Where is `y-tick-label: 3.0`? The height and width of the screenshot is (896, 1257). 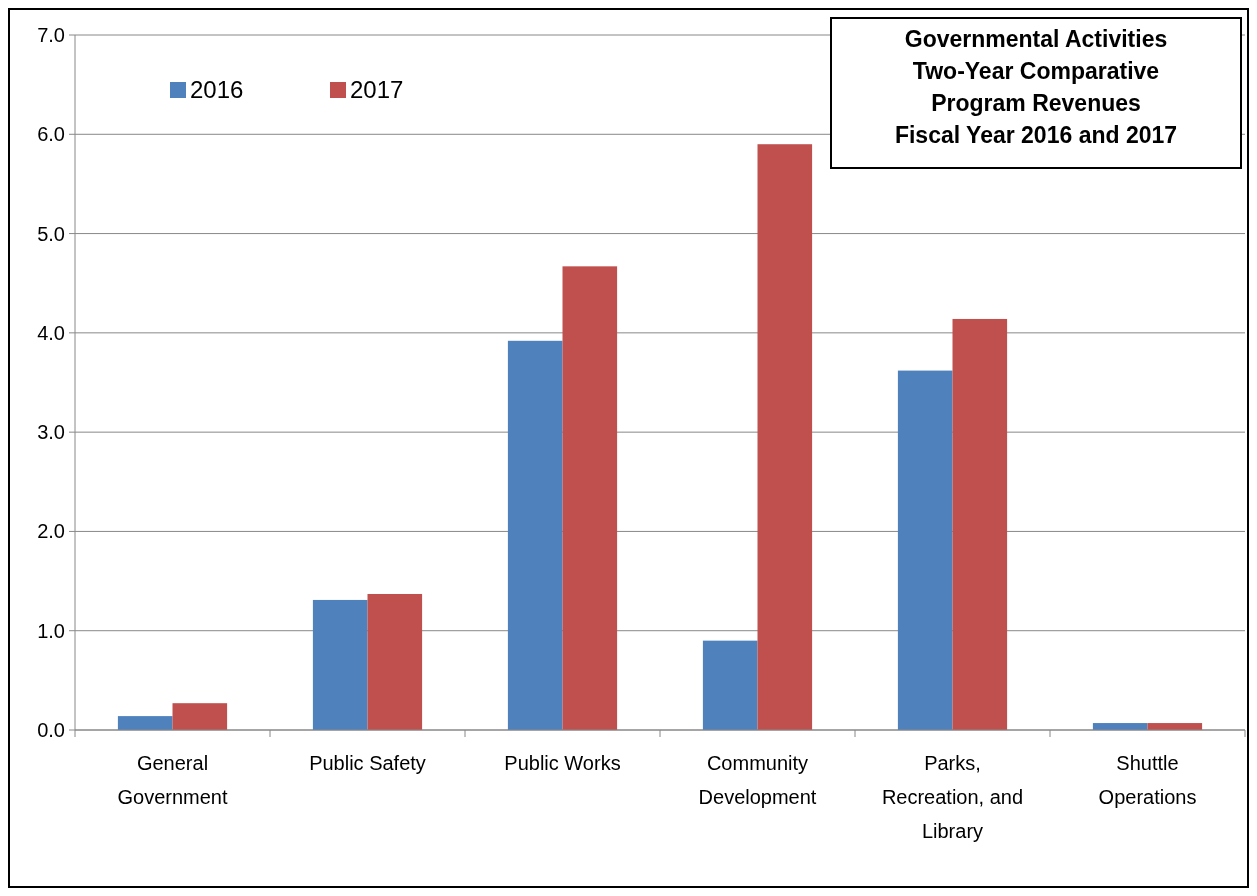 y-tick-label: 3.0 is located at coordinates (51, 432).